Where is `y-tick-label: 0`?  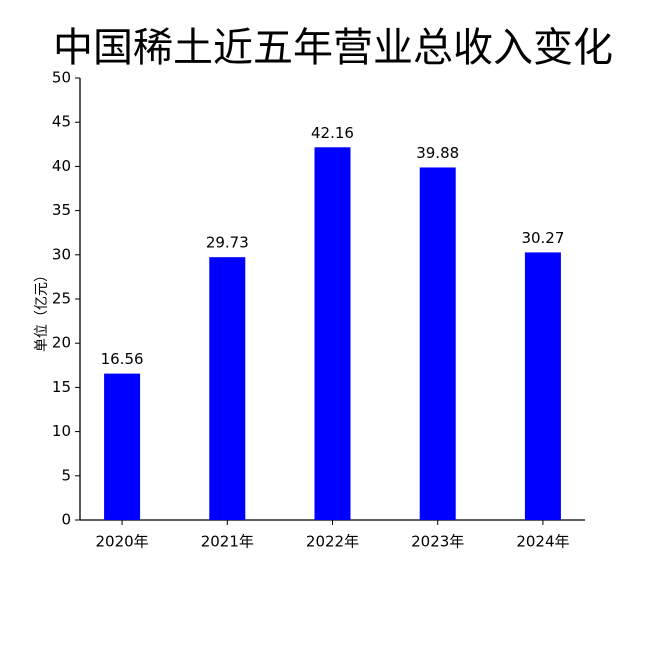 y-tick-label: 0 is located at coordinates (66, 520).